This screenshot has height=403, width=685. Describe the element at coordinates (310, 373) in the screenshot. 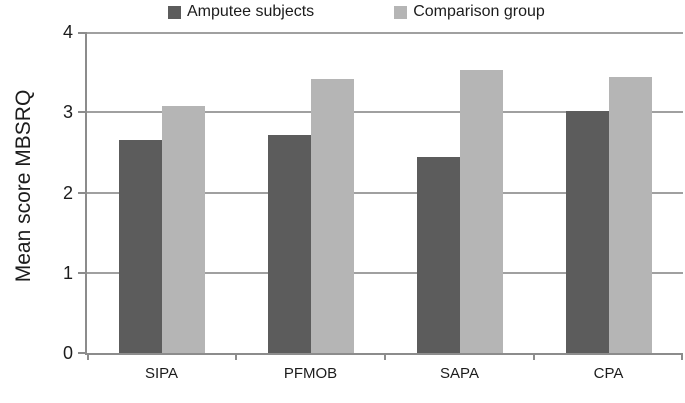

I see `x-tick-label-pfmob: PFMOB` at that location.